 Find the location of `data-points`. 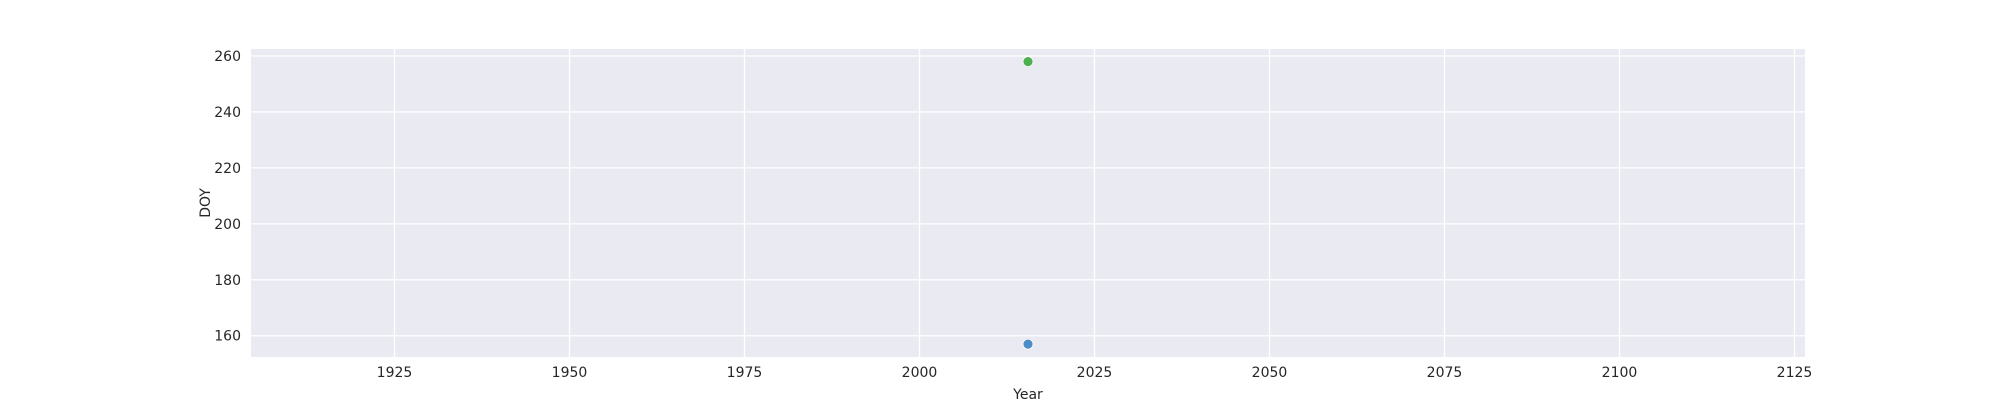

data-points is located at coordinates (1028, 203).